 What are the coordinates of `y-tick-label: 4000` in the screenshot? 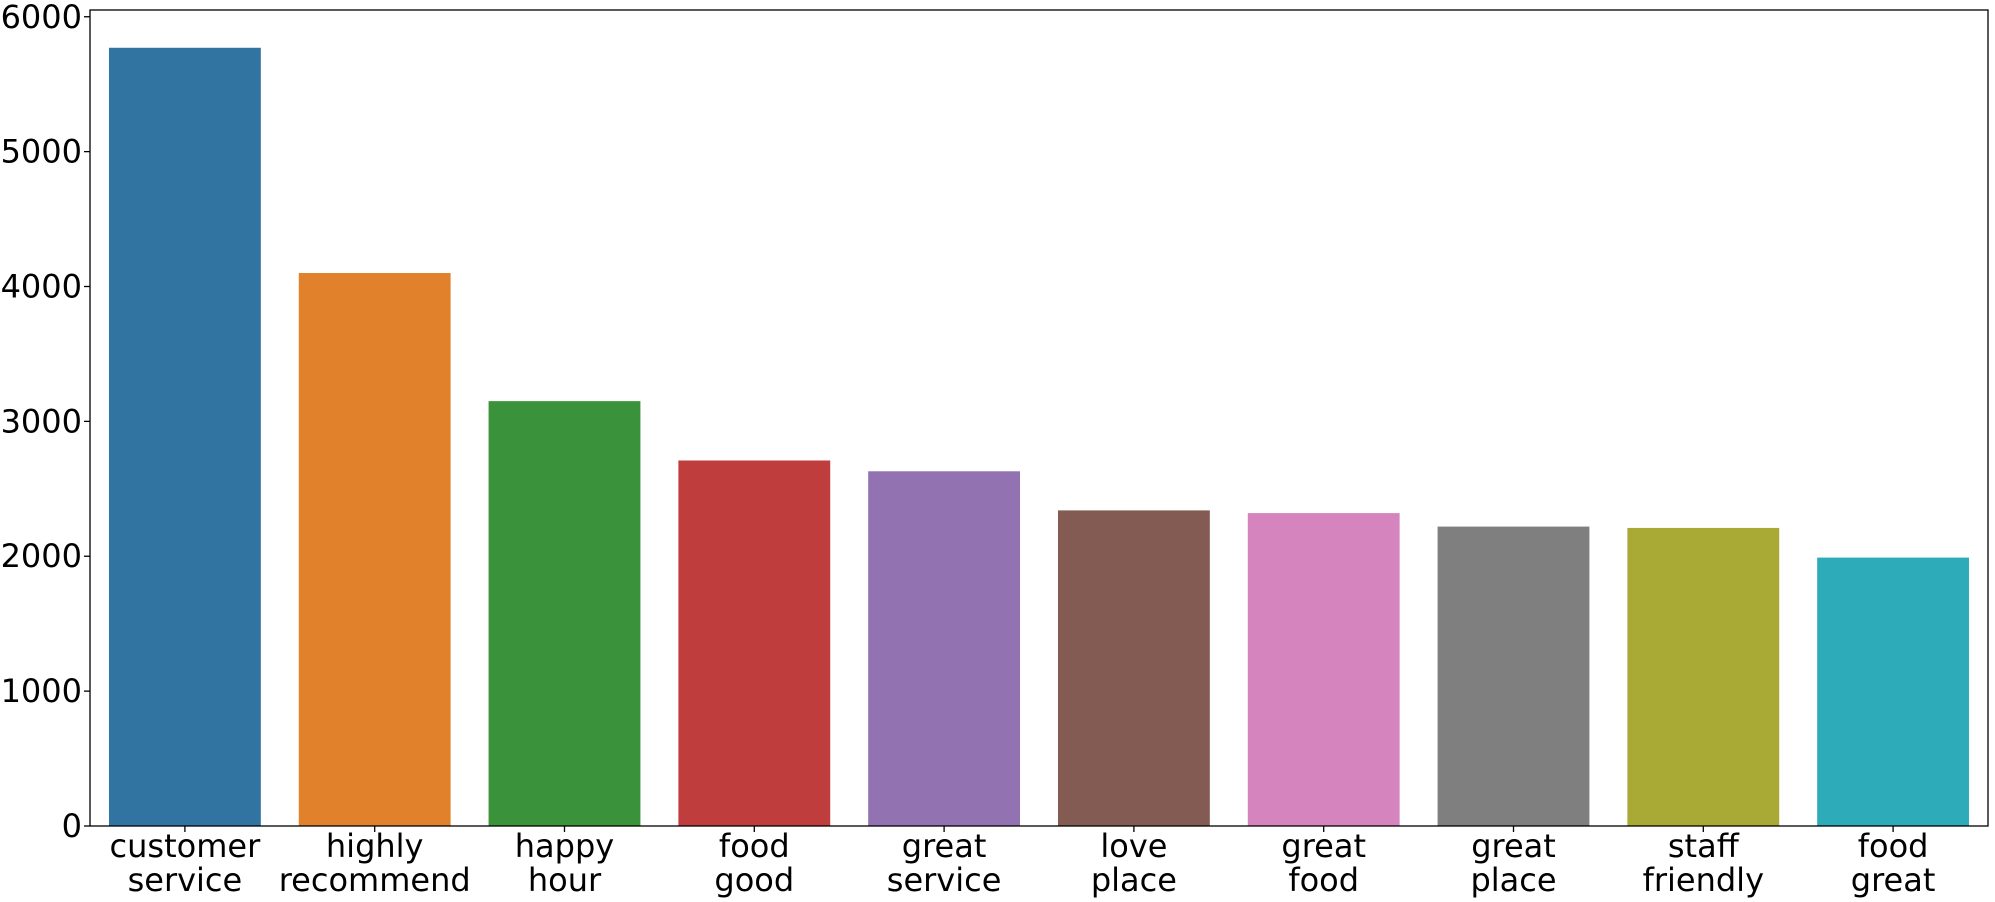 It's located at (41, 286).